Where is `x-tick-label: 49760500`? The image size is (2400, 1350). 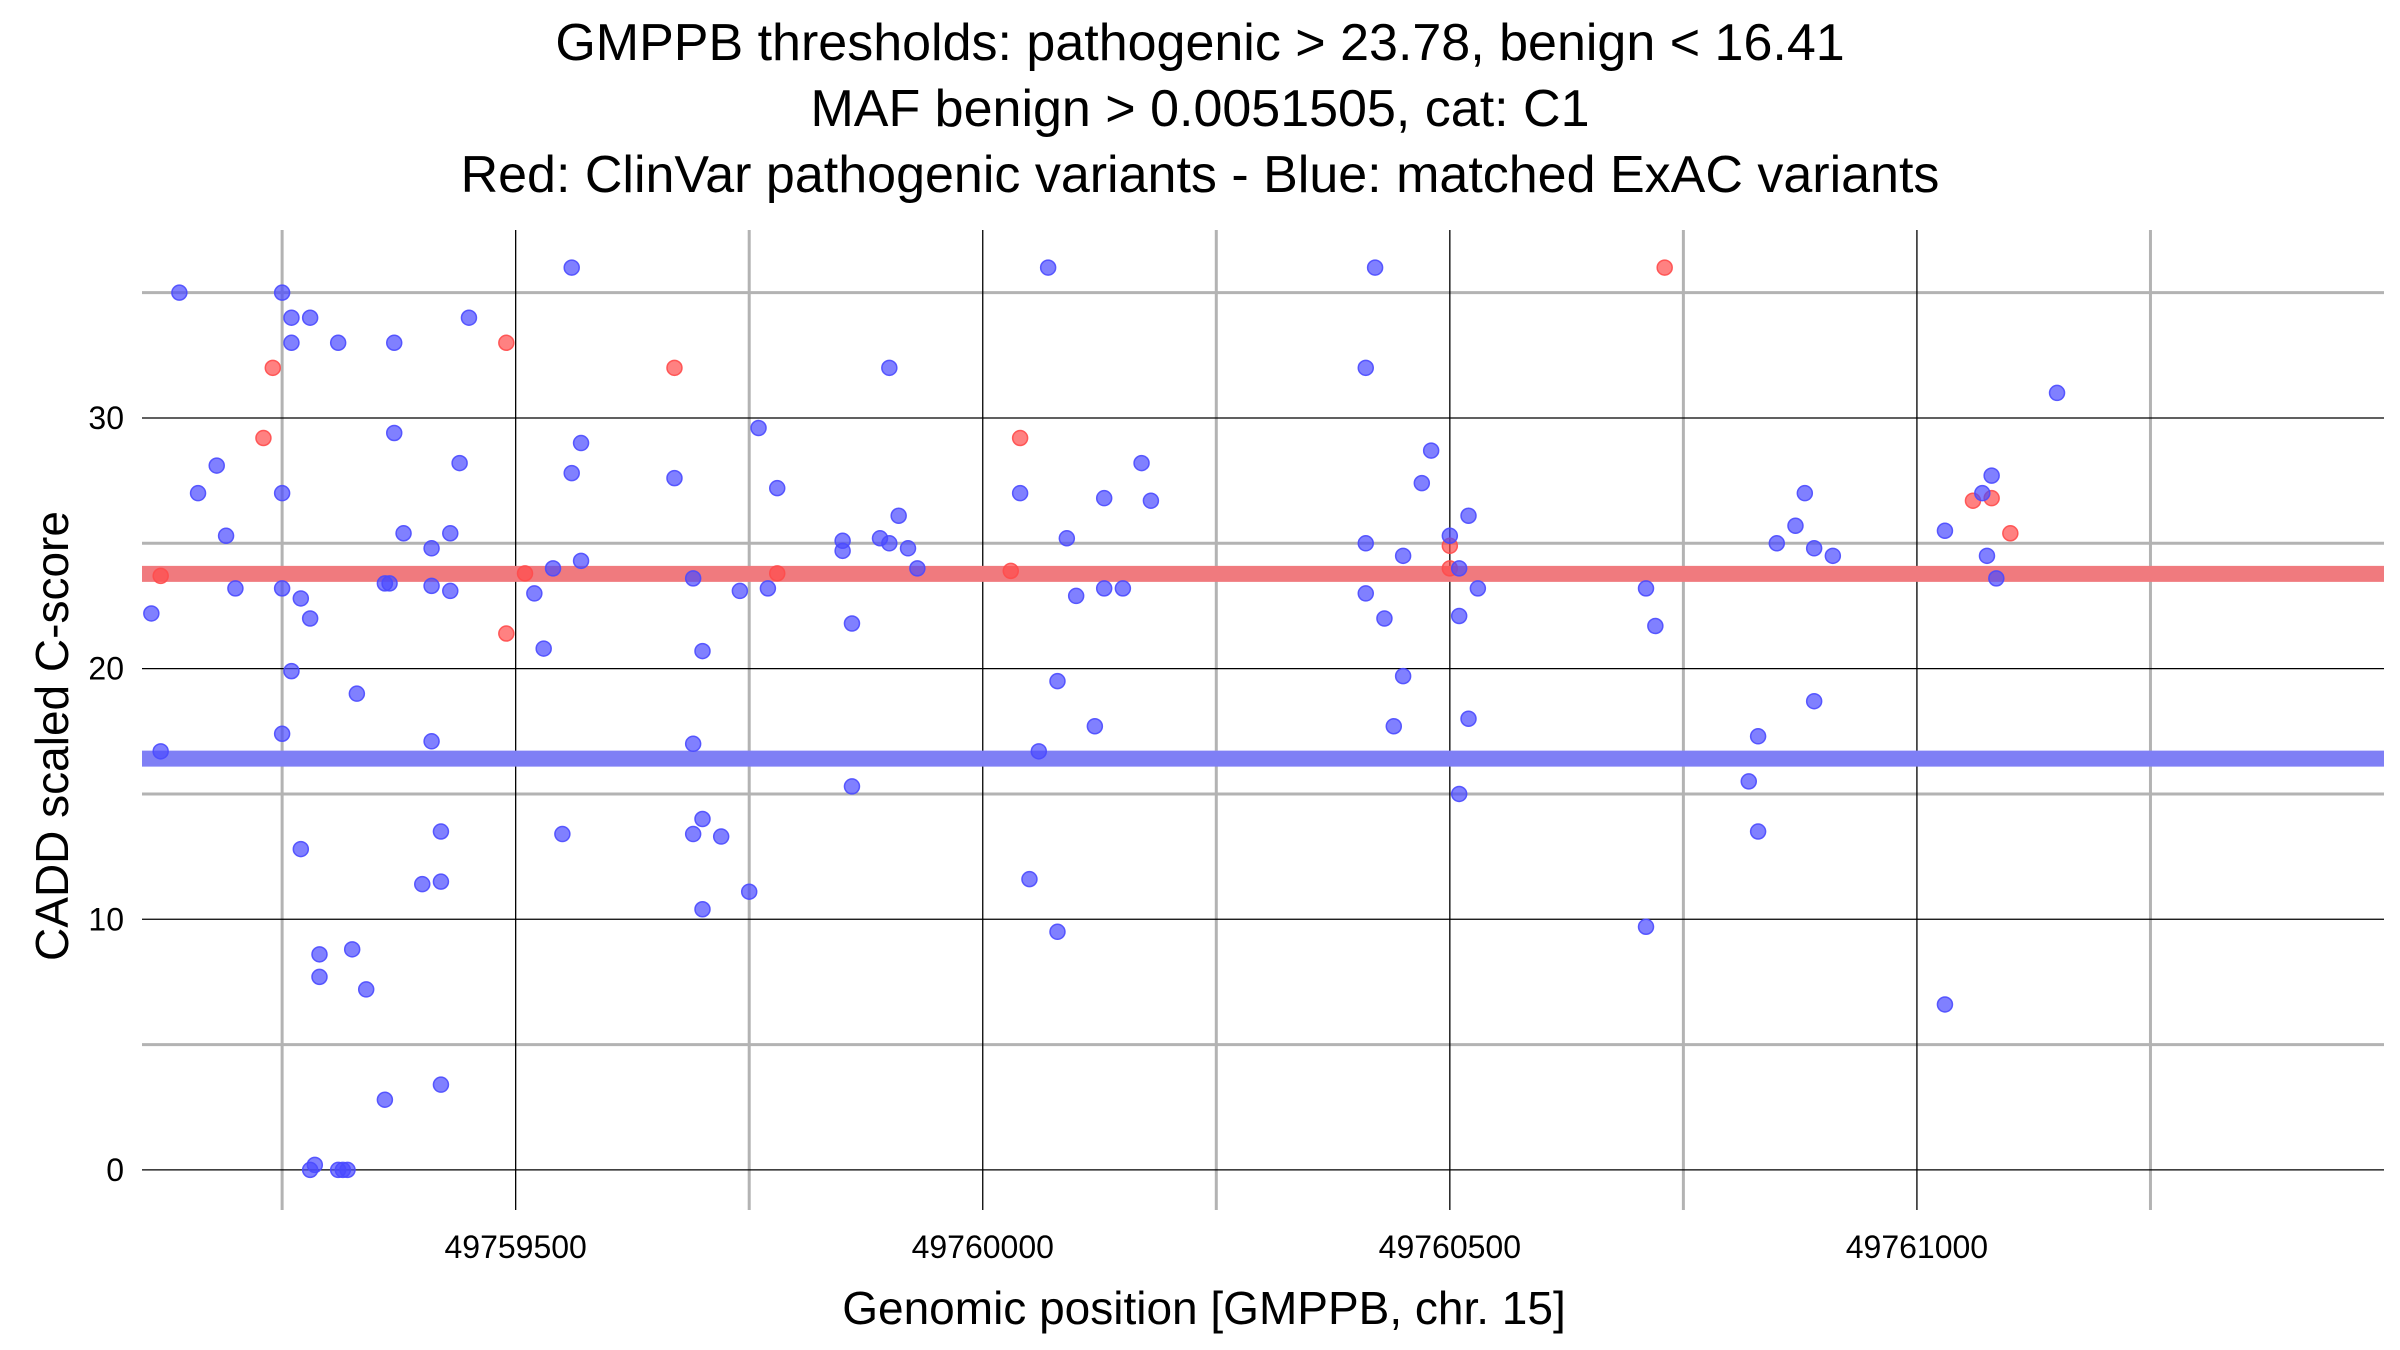 x-tick-label: 49760500 is located at coordinates (1450, 1247).